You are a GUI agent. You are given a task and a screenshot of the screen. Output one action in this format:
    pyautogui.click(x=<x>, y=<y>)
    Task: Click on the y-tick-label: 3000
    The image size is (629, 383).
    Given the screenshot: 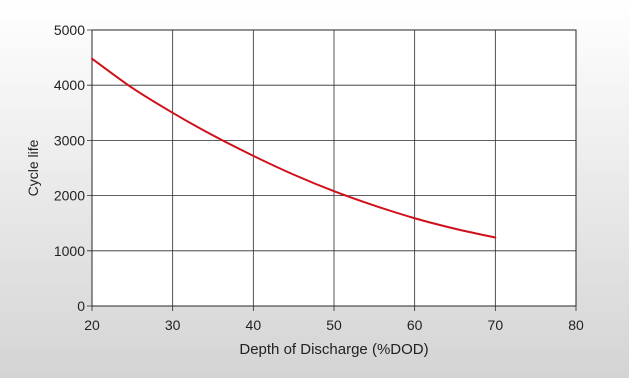 What is the action you would take?
    pyautogui.click(x=69, y=140)
    